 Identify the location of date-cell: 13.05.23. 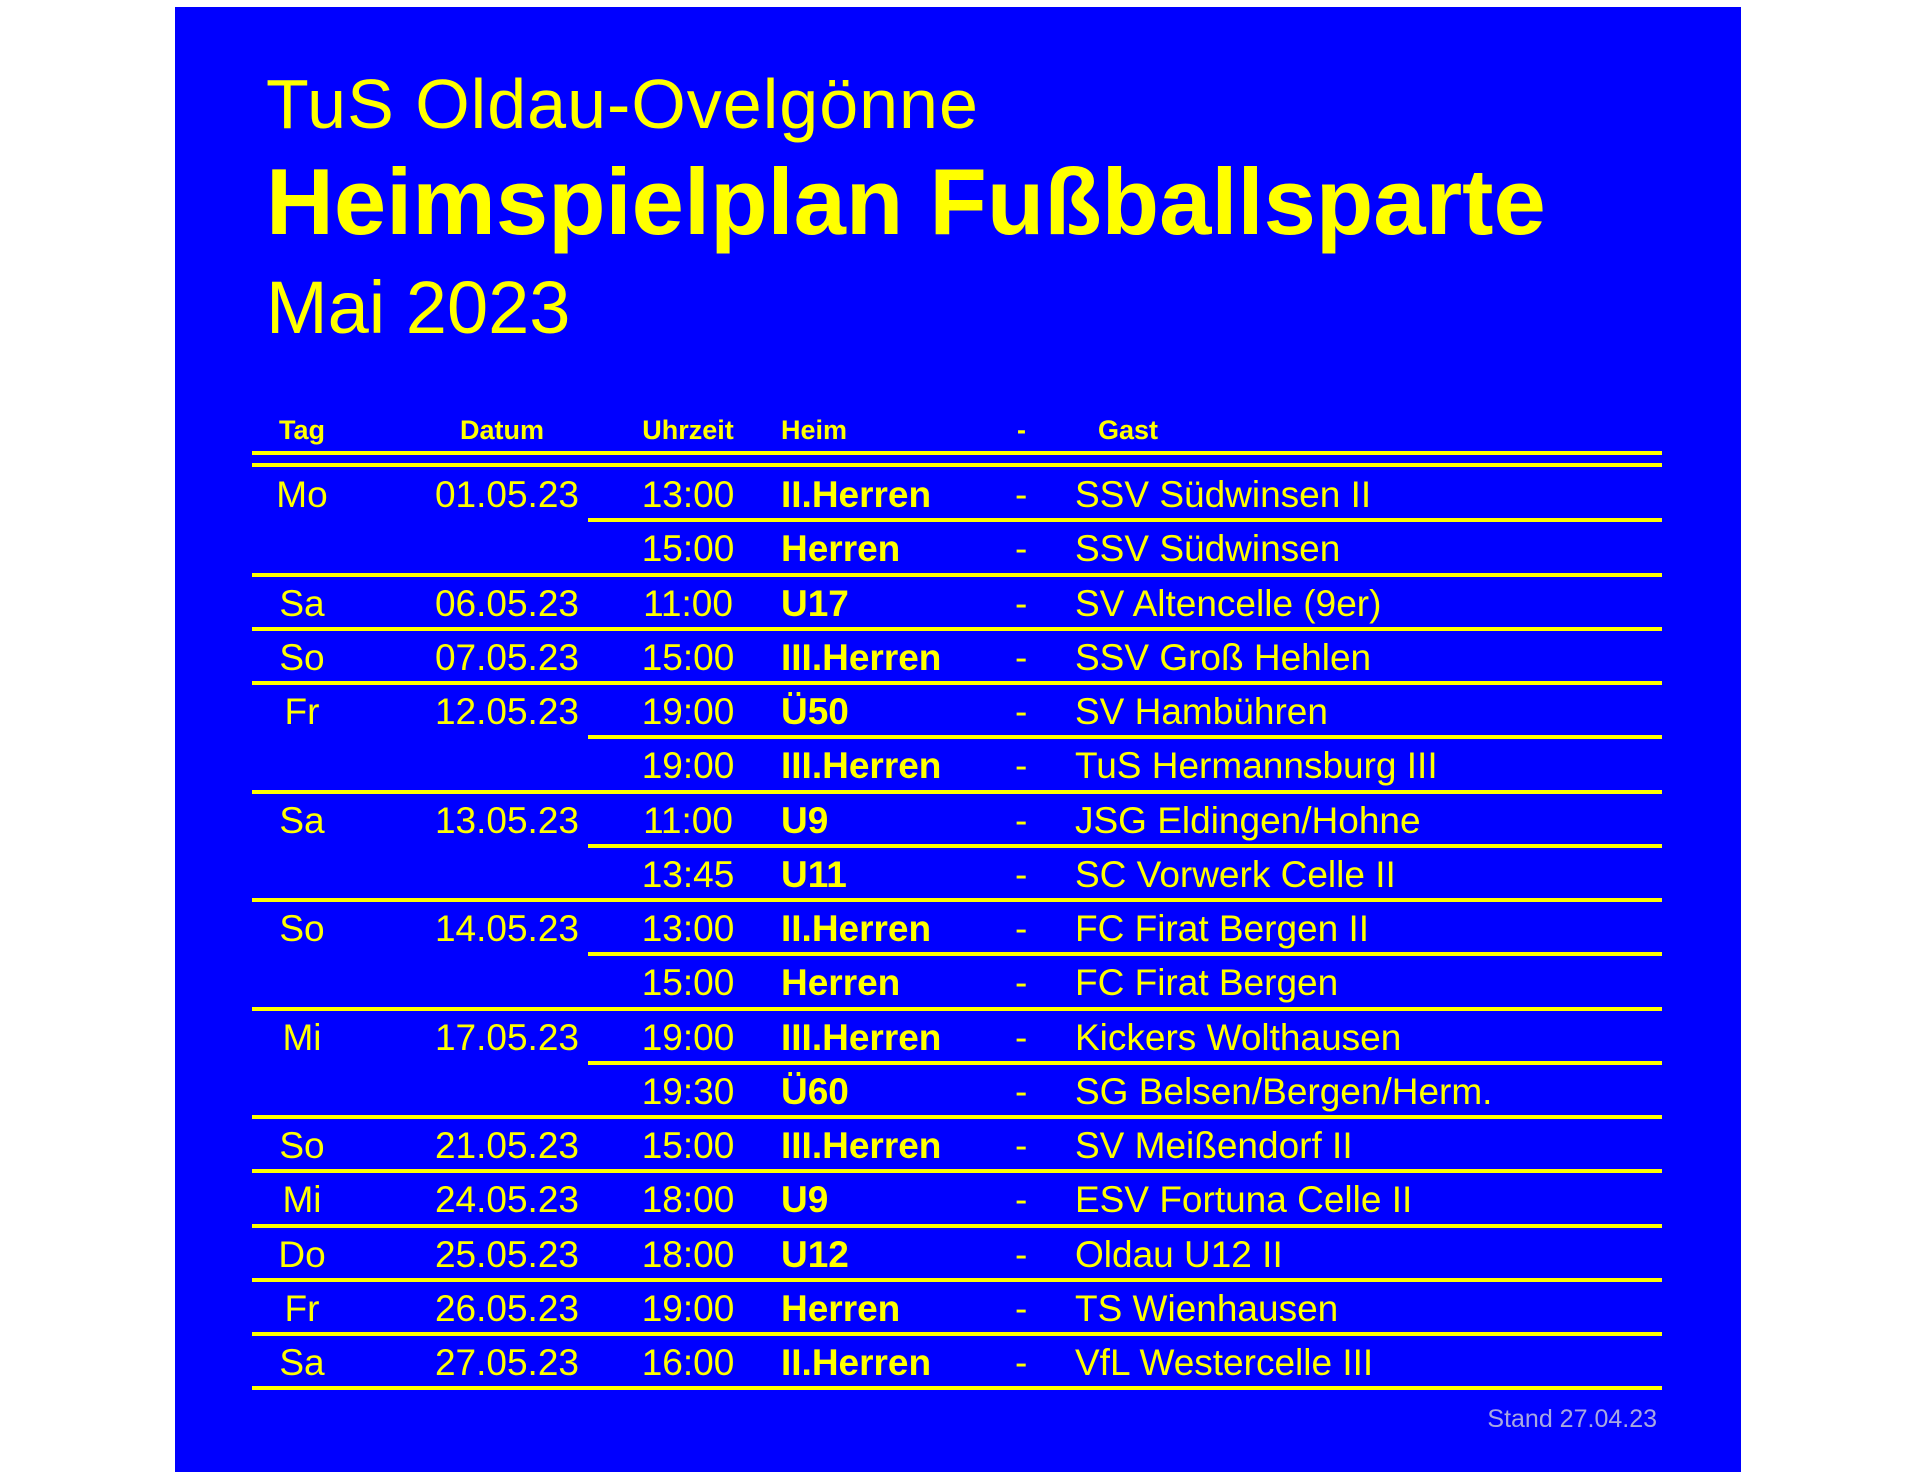
(506, 820).